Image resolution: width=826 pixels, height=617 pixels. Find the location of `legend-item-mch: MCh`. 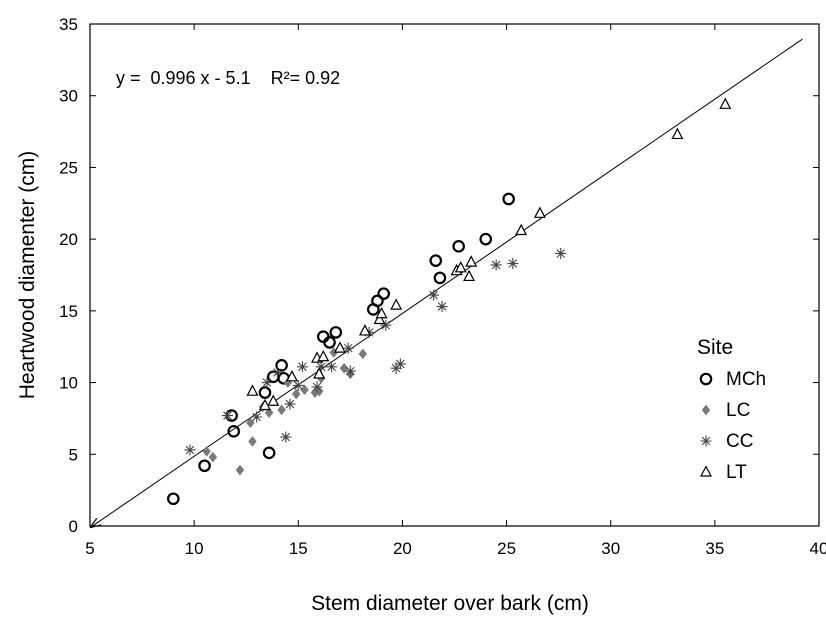

legend-item-mch: MCh is located at coordinates (732, 379).